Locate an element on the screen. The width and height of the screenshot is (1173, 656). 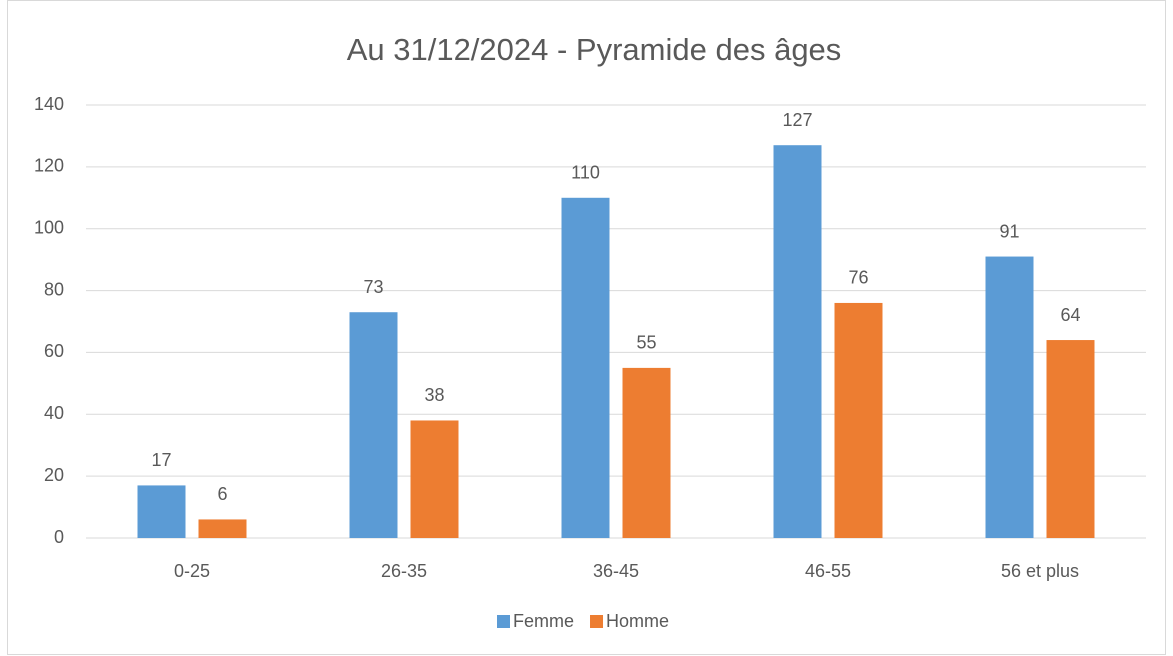
chart-title: Au 31/12/2024 - Pyramide des âges is located at coordinates (594, 49).